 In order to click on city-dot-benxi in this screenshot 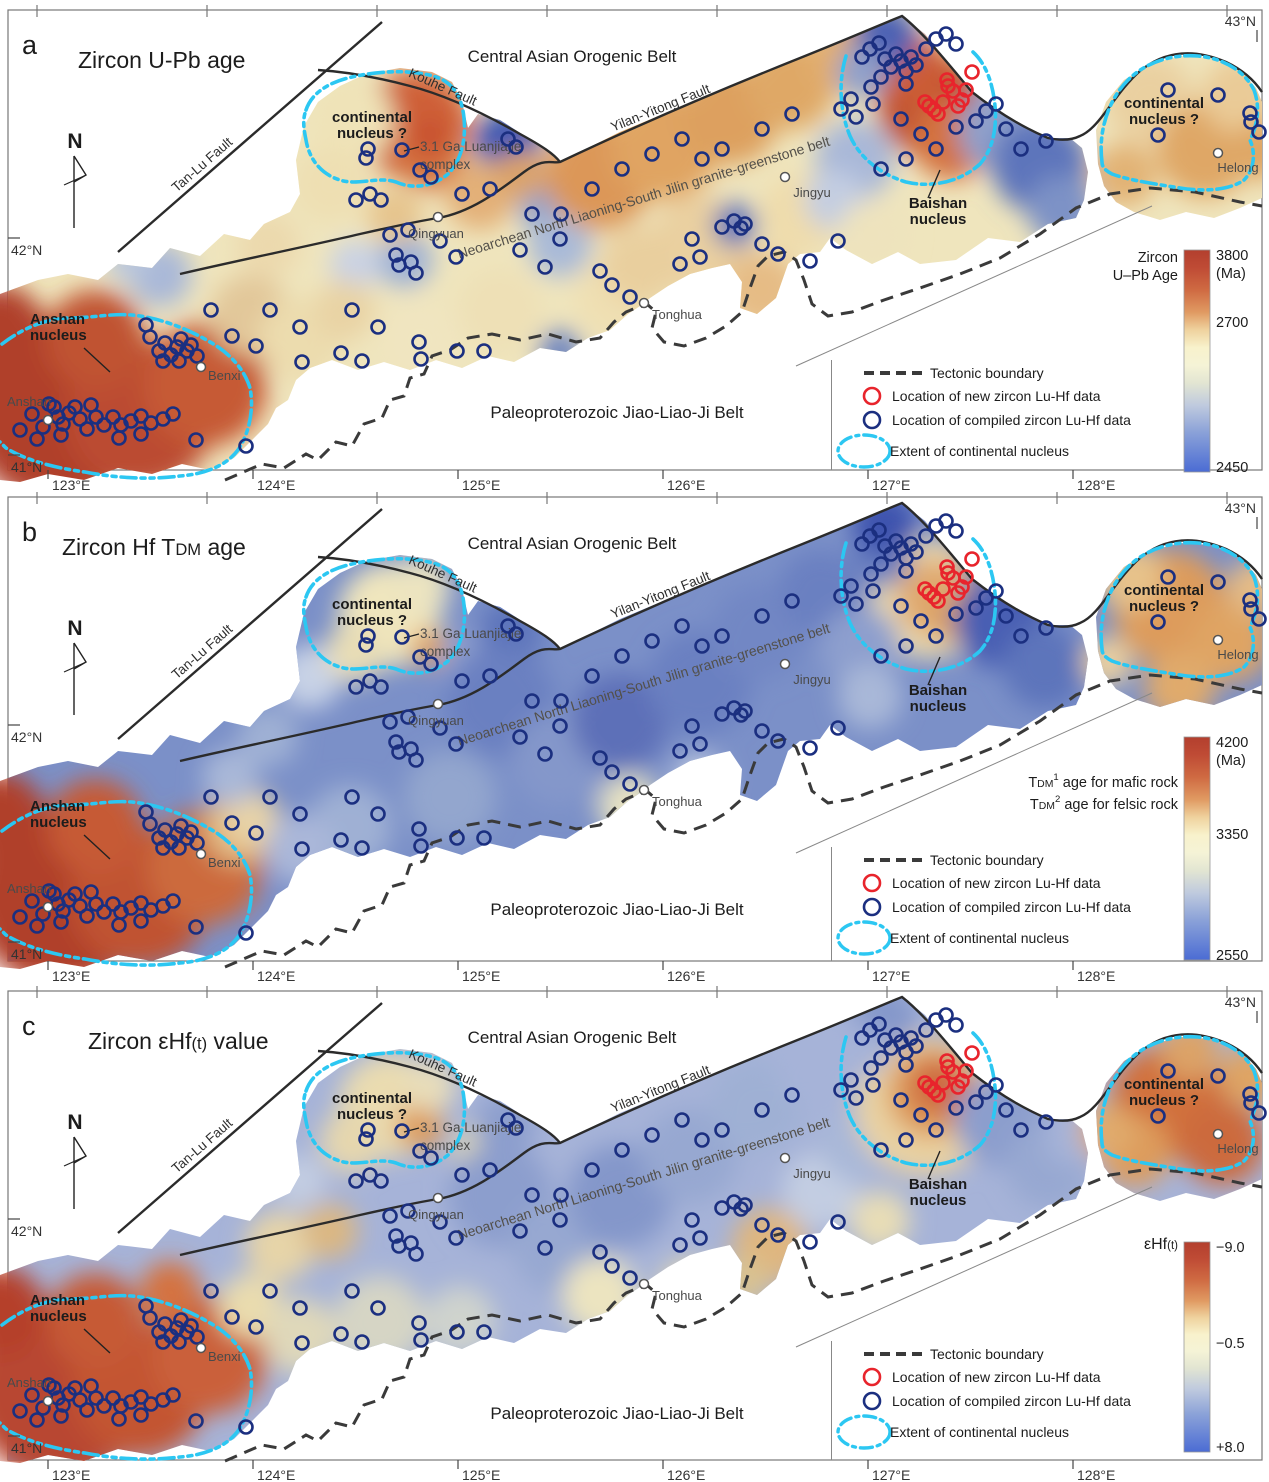, I will do `click(201, 854)`.